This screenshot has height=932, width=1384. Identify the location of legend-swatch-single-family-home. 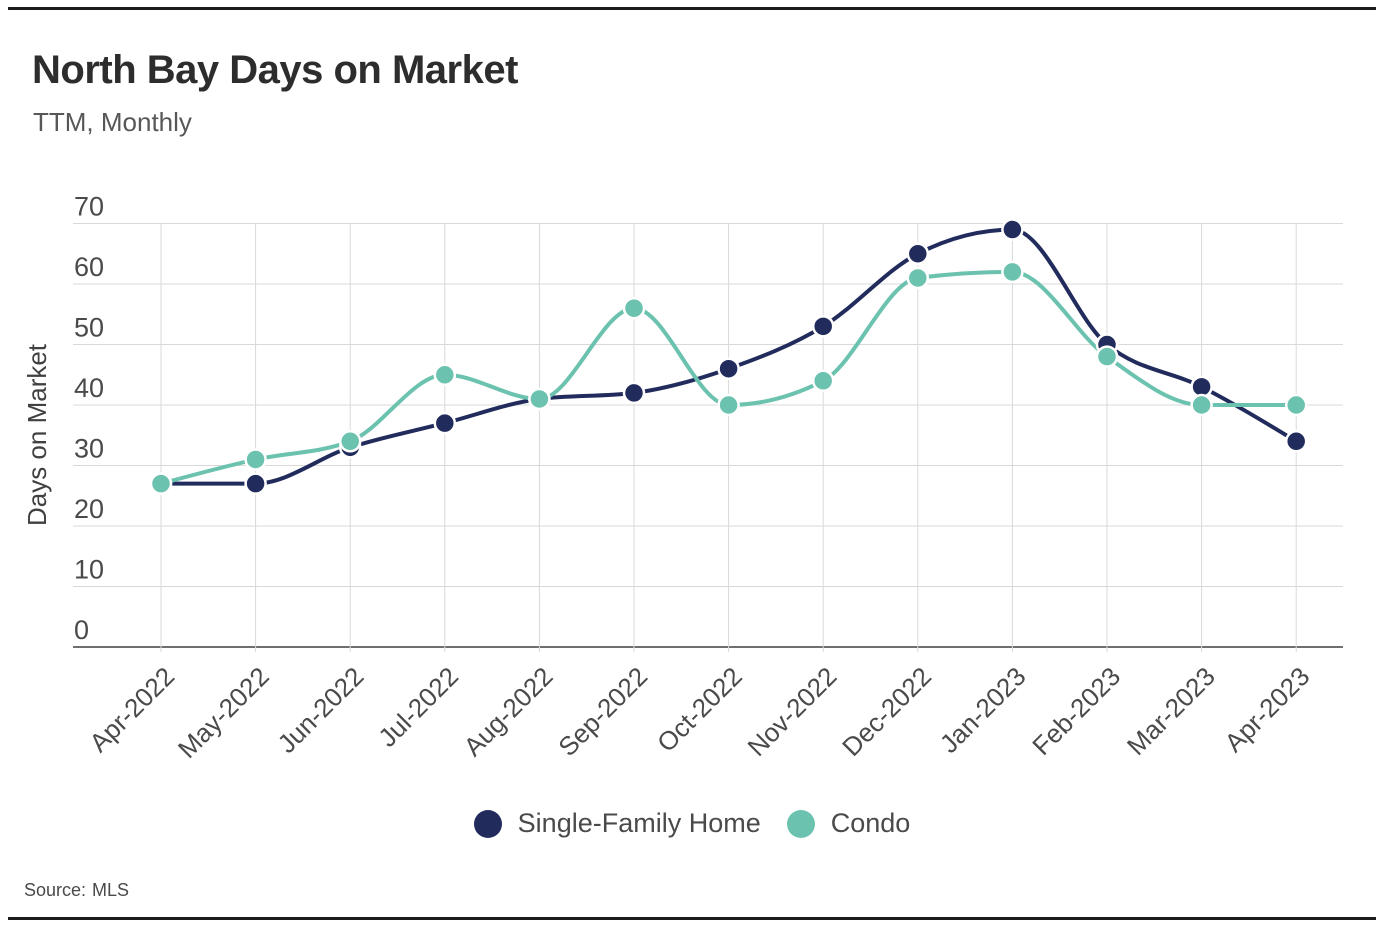
(487, 823).